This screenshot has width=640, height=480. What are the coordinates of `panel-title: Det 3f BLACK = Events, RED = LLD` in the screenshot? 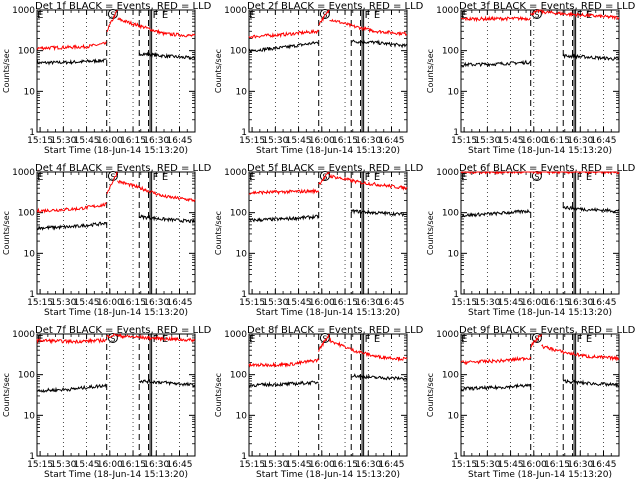 It's located at (547, 6).